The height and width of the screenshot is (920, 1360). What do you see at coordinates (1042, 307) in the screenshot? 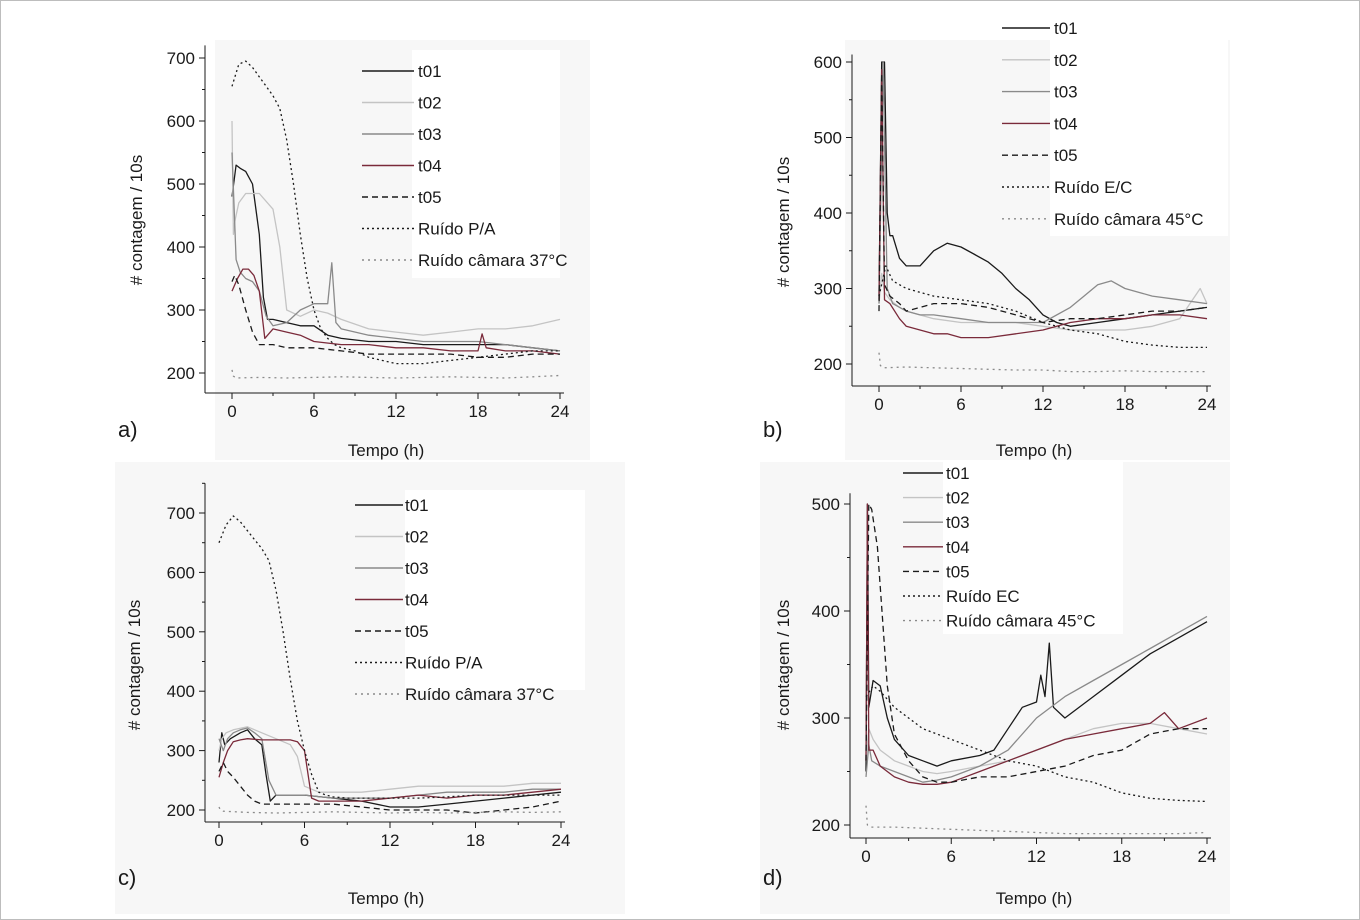
I see `series-line-ru-do-e-c` at bounding box center [1042, 307].